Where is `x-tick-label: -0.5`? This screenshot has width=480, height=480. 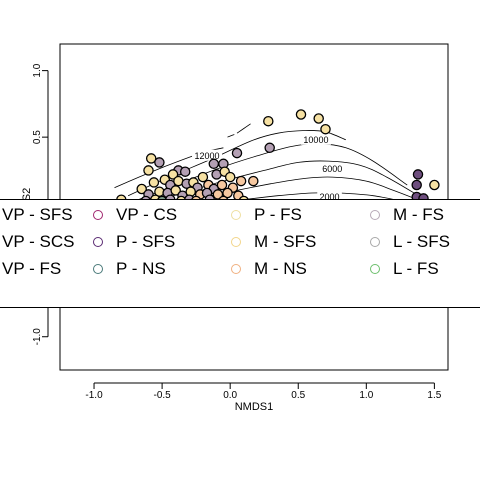 x-tick-label: -0.5 is located at coordinates (162, 395).